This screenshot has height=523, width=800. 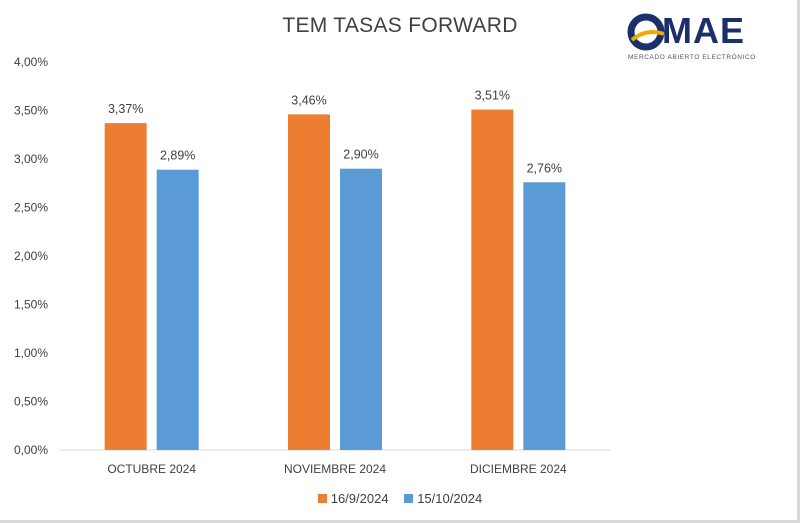 What do you see at coordinates (31, 159) in the screenshot?
I see `y-tick-label: 3,00%` at bounding box center [31, 159].